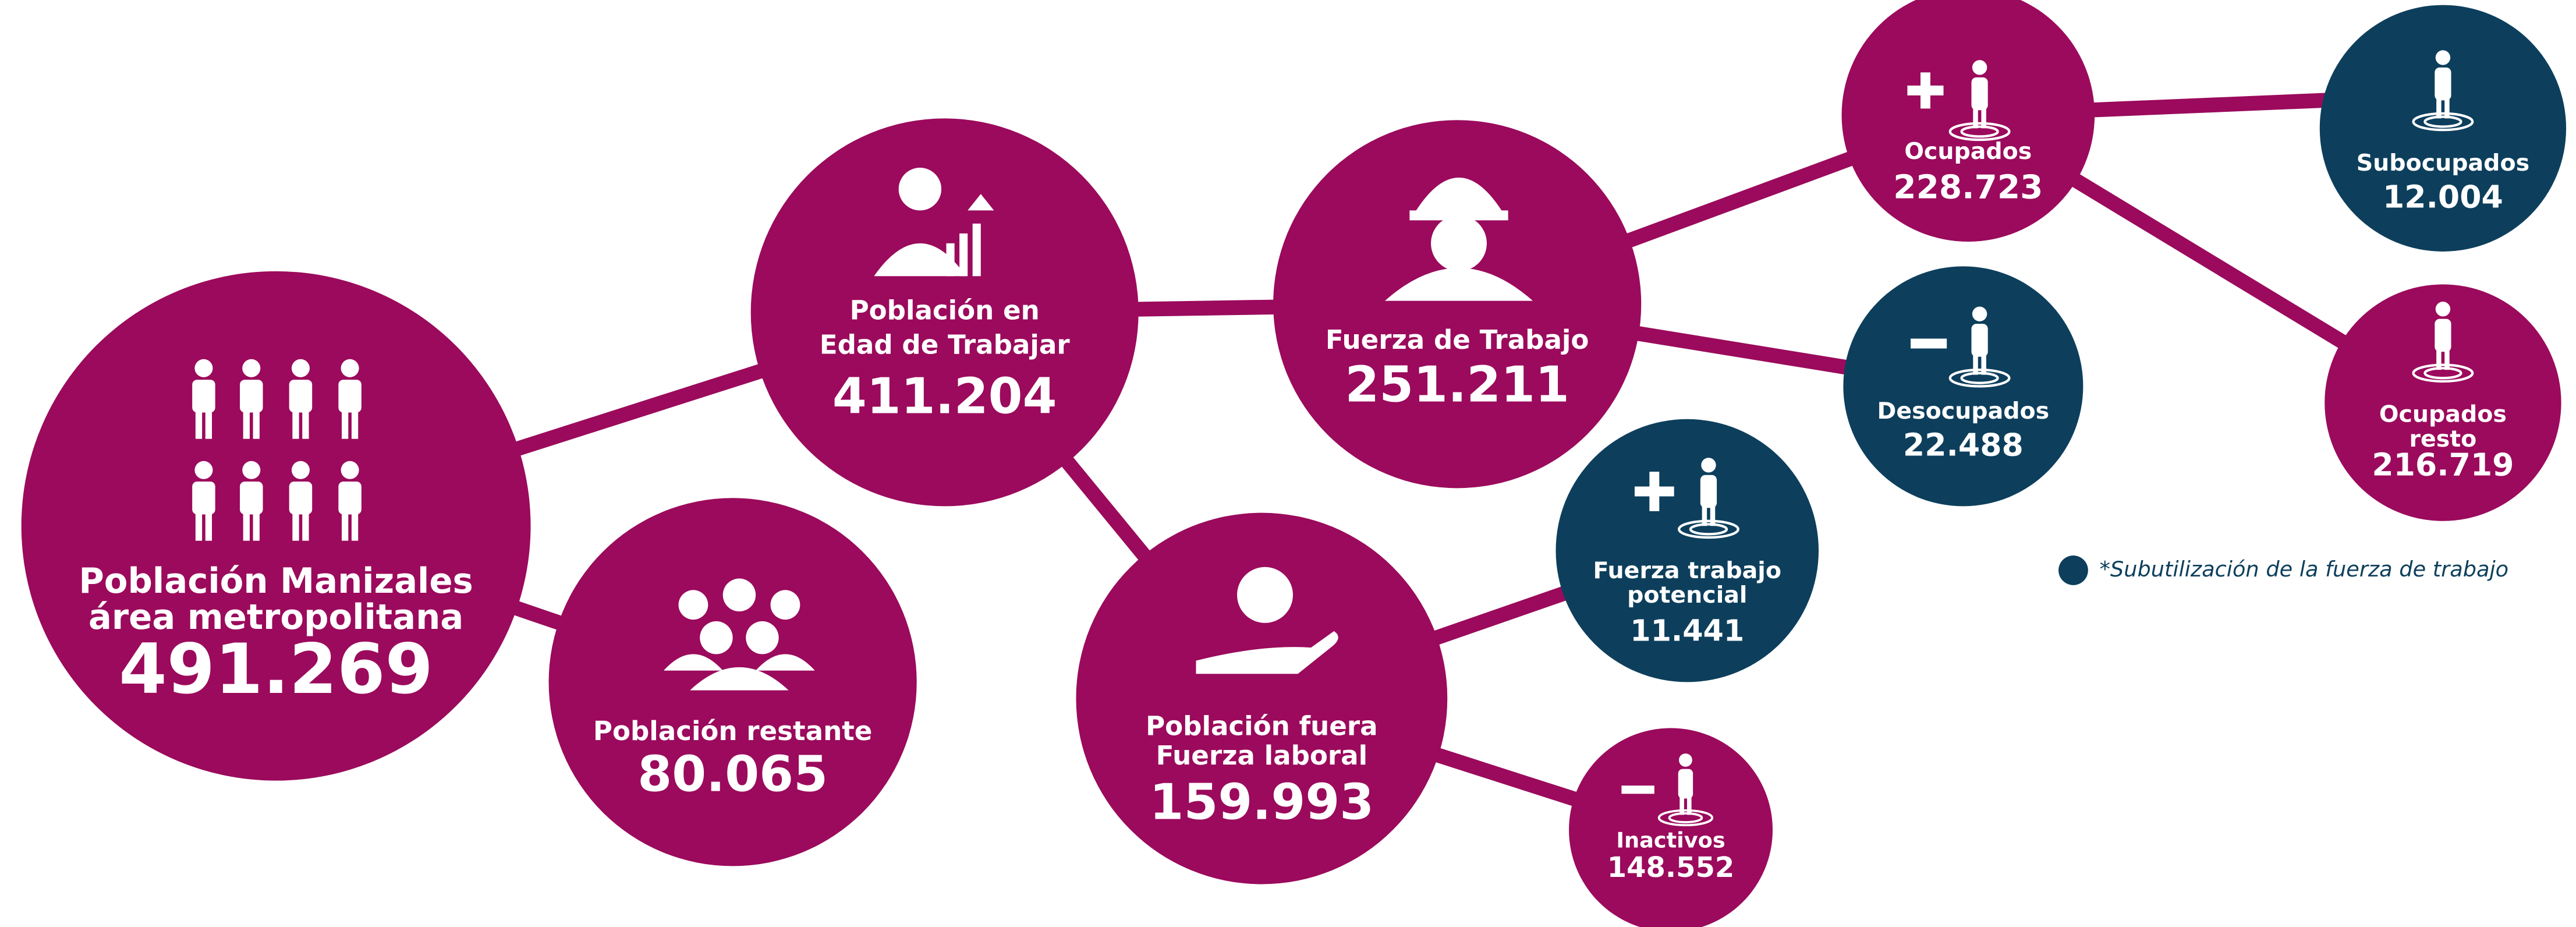 Image resolution: width=2576 pixels, height=927 pixels. What do you see at coordinates (1687, 631) in the screenshot?
I see `node-value: 11.441` at bounding box center [1687, 631].